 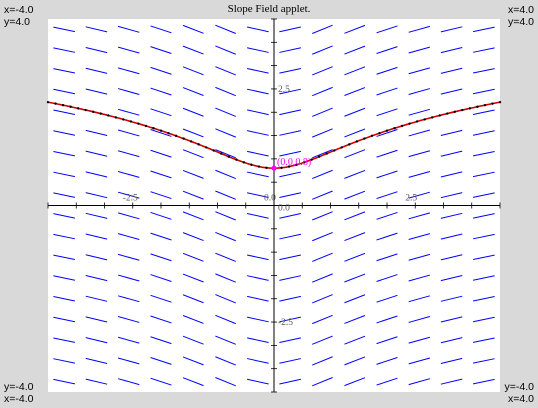 I want to click on x-tick-label: 2.5, so click(x=411, y=199).